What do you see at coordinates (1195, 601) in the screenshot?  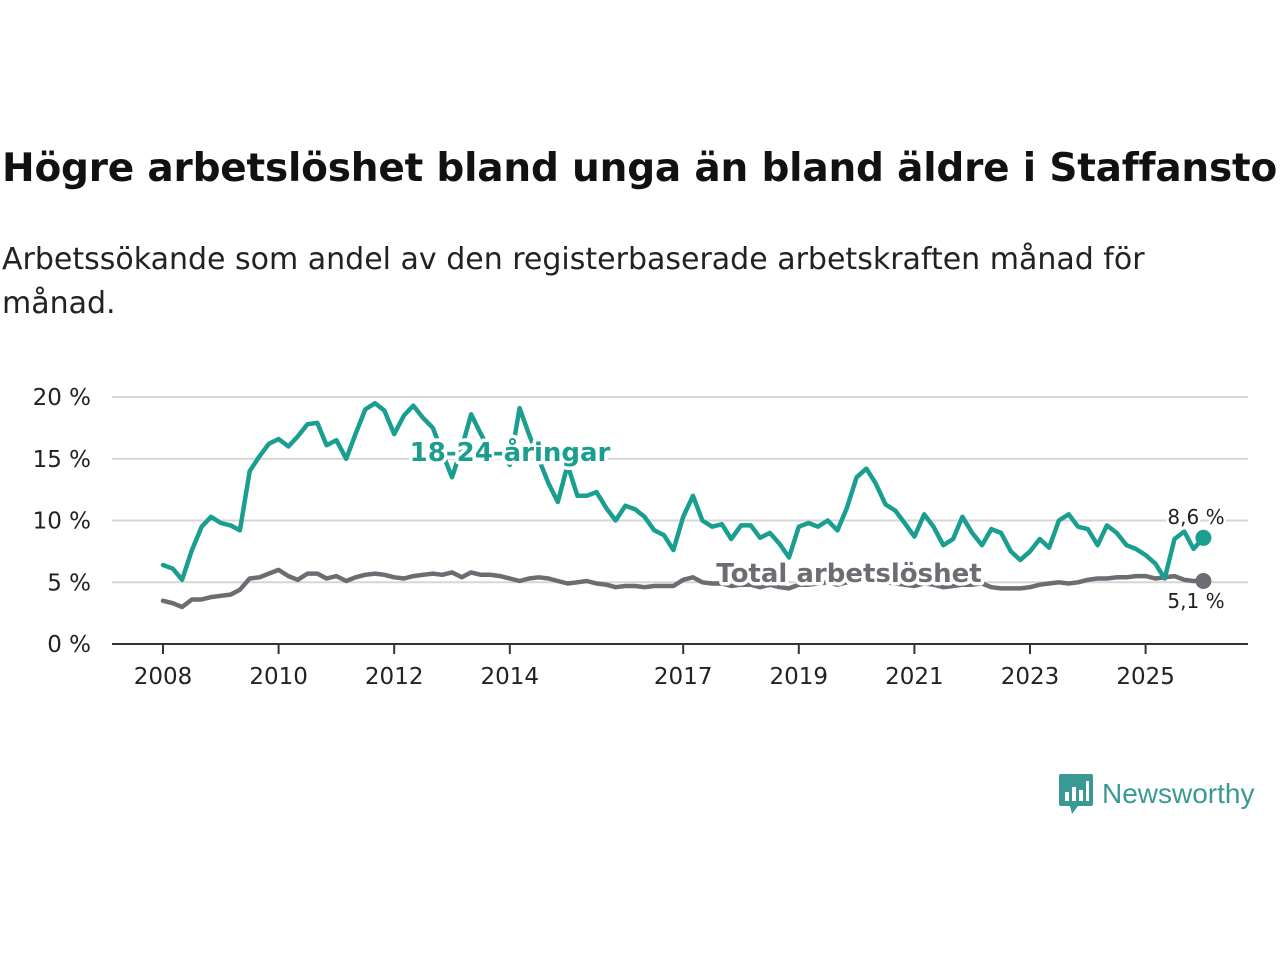 I see `end-value-label-total: 5,1 %` at bounding box center [1195, 601].